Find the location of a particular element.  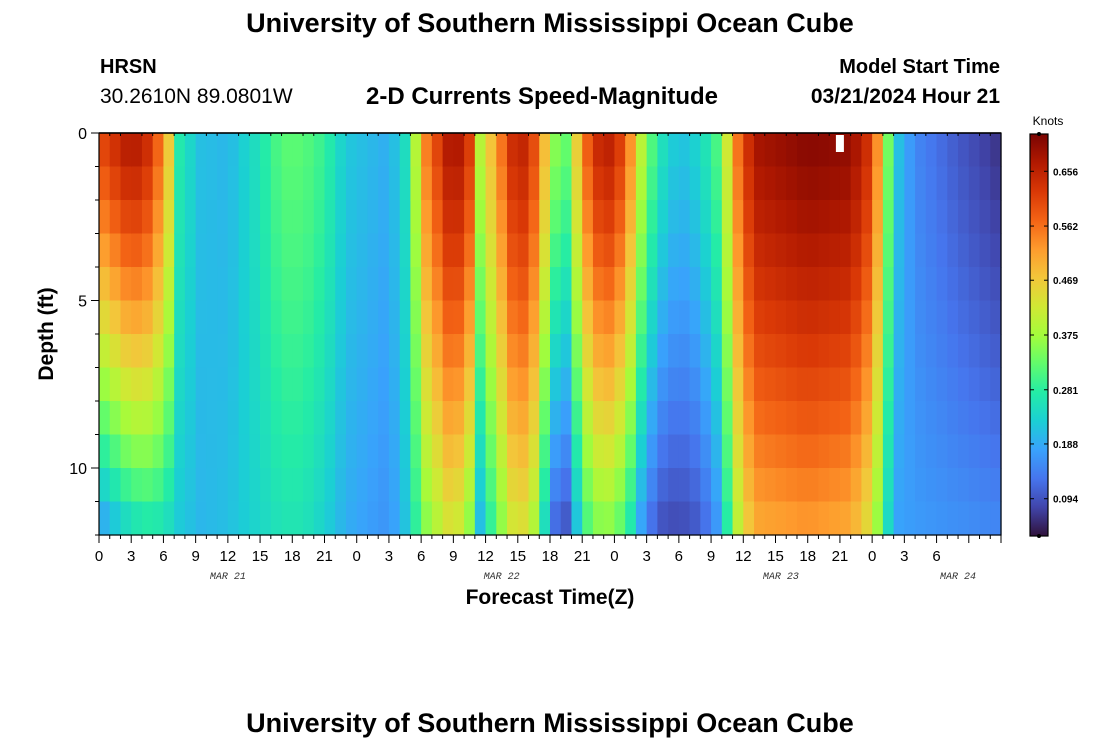

colorbar-ticks: 0.656 0.562 0.469 0.375 0.281 0.188 0.094 is located at coordinates (1054, 335).